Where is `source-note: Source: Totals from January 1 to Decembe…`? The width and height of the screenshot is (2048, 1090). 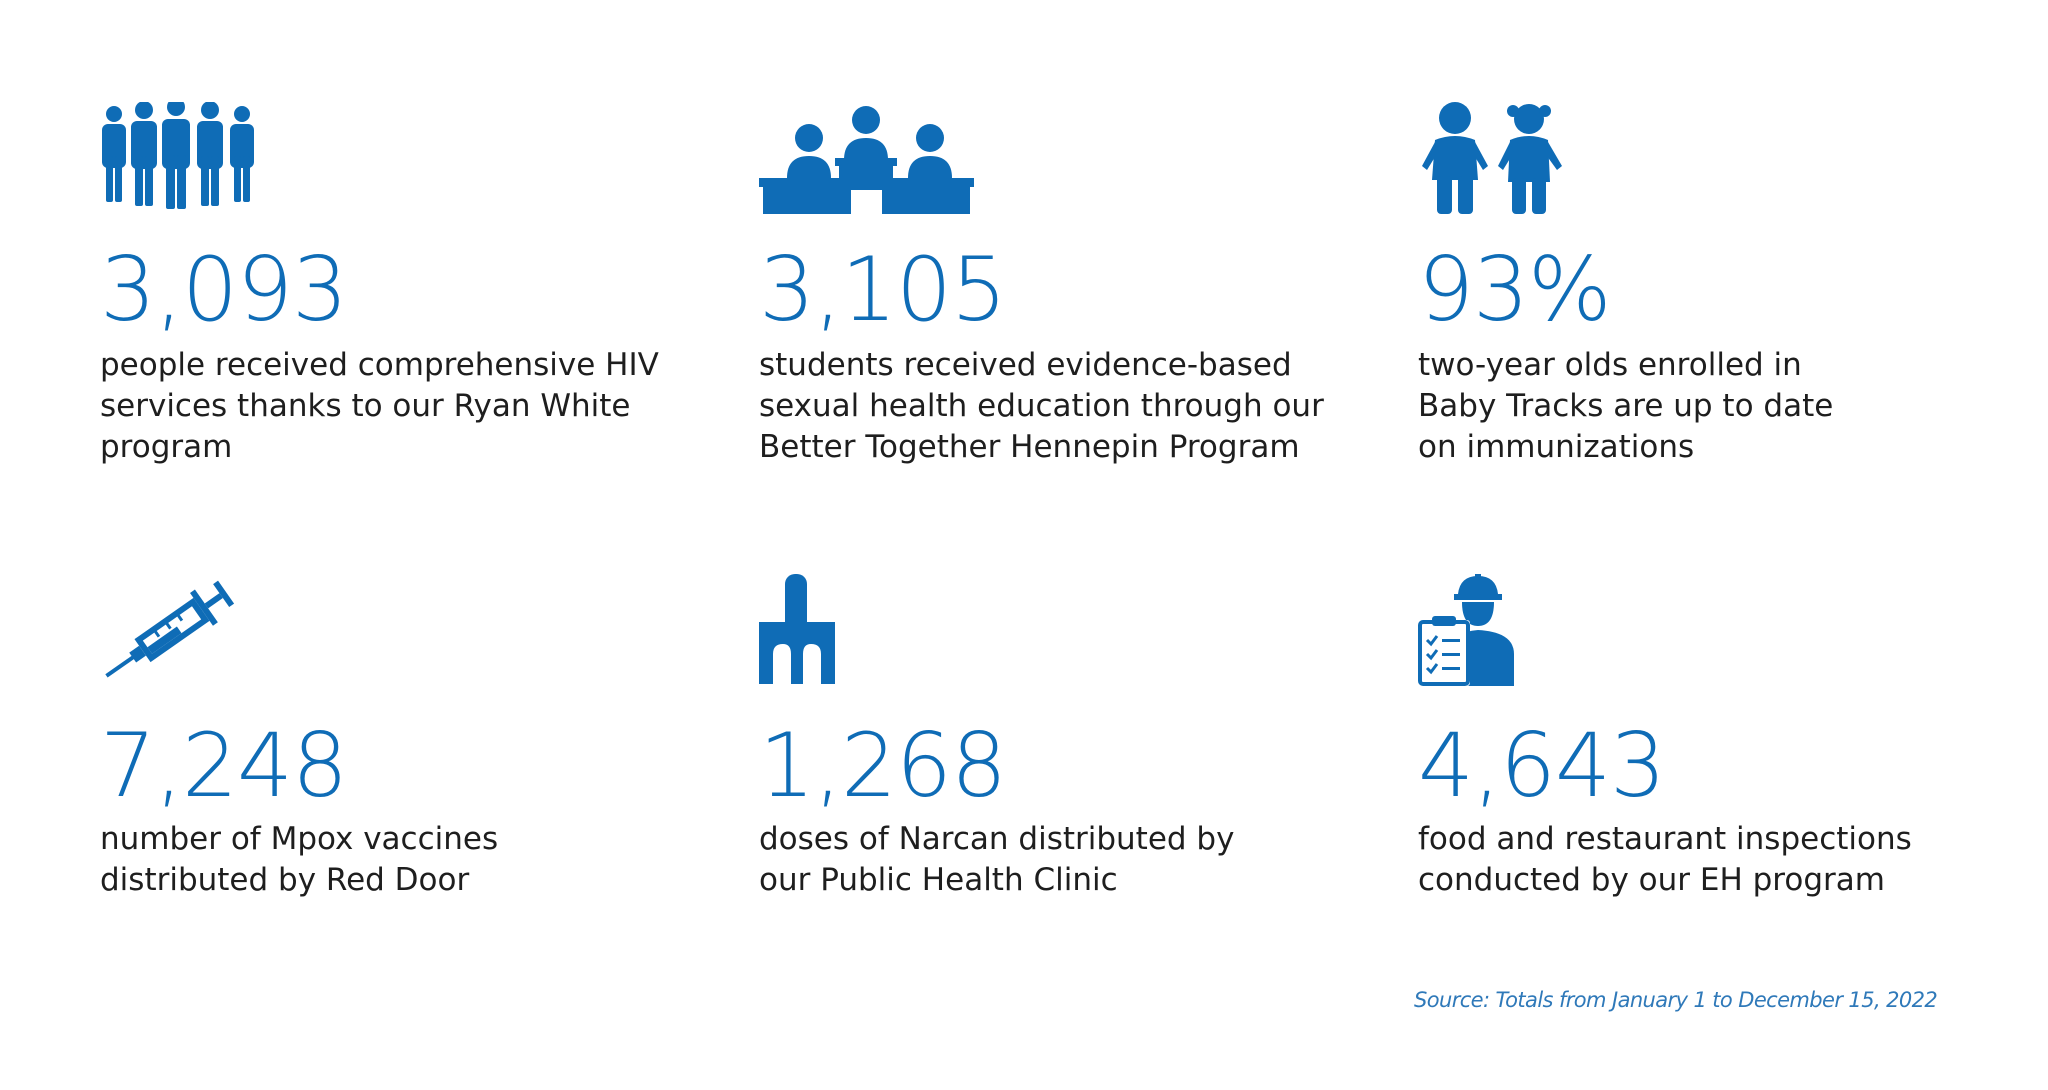
source-note: Source: Totals from January 1 to Decembe… is located at coordinates (1676, 1000).